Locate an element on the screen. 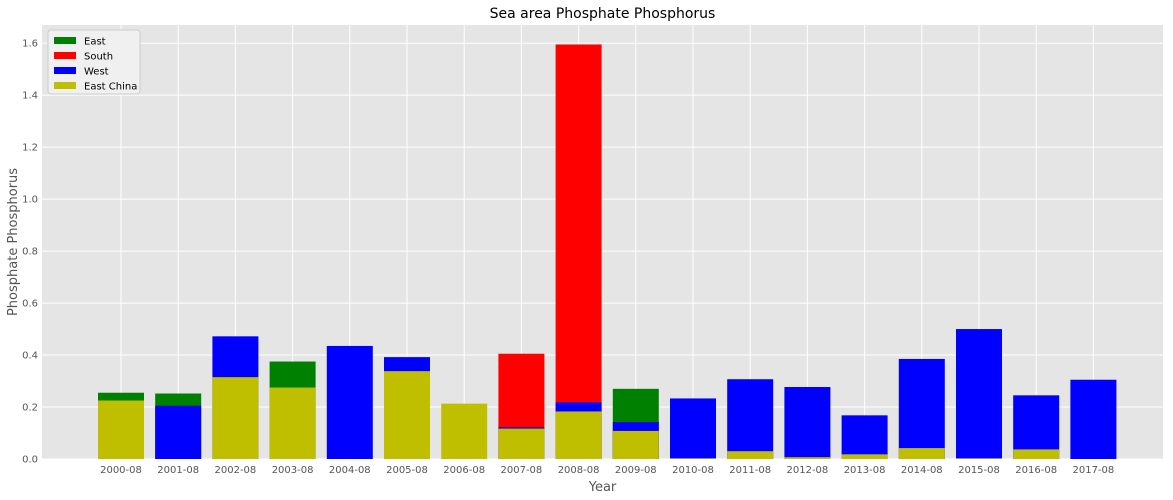  y-tick-label: 1.4 is located at coordinates (30, 96).